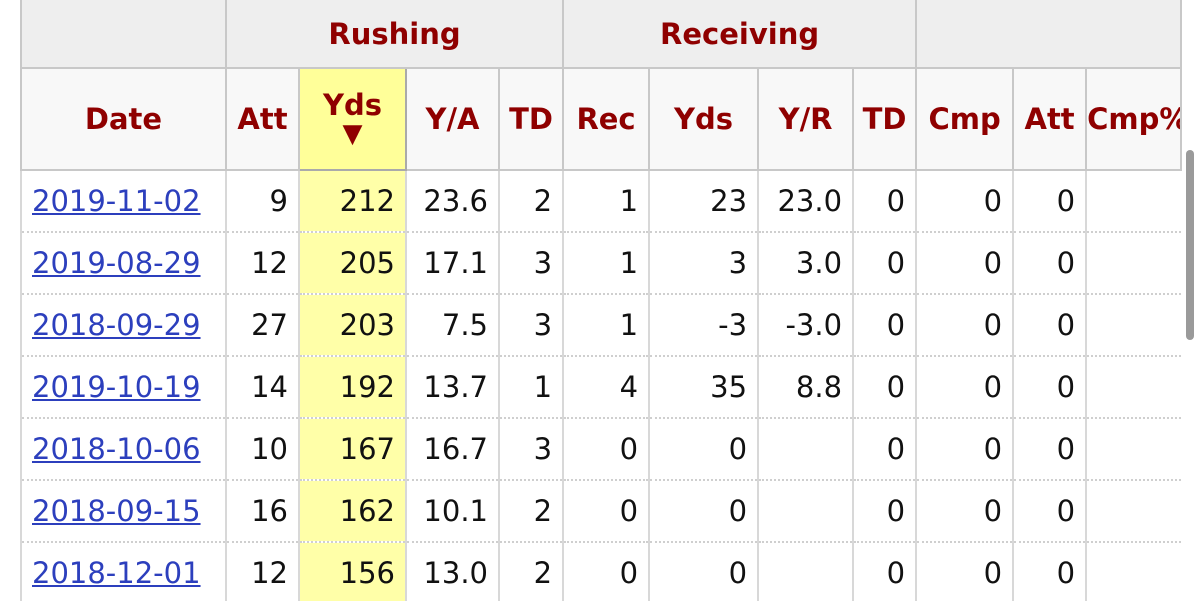  I want to click on table-cell: 2018-10-06, so click(123, 449).